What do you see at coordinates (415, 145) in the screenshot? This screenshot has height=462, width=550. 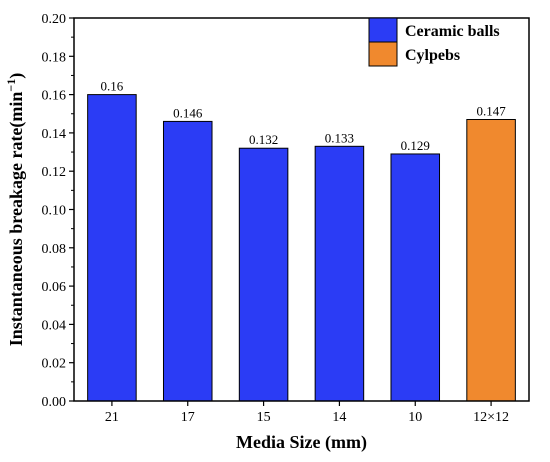 I see `data-label-4: 0.129` at bounding box center [415, 145].